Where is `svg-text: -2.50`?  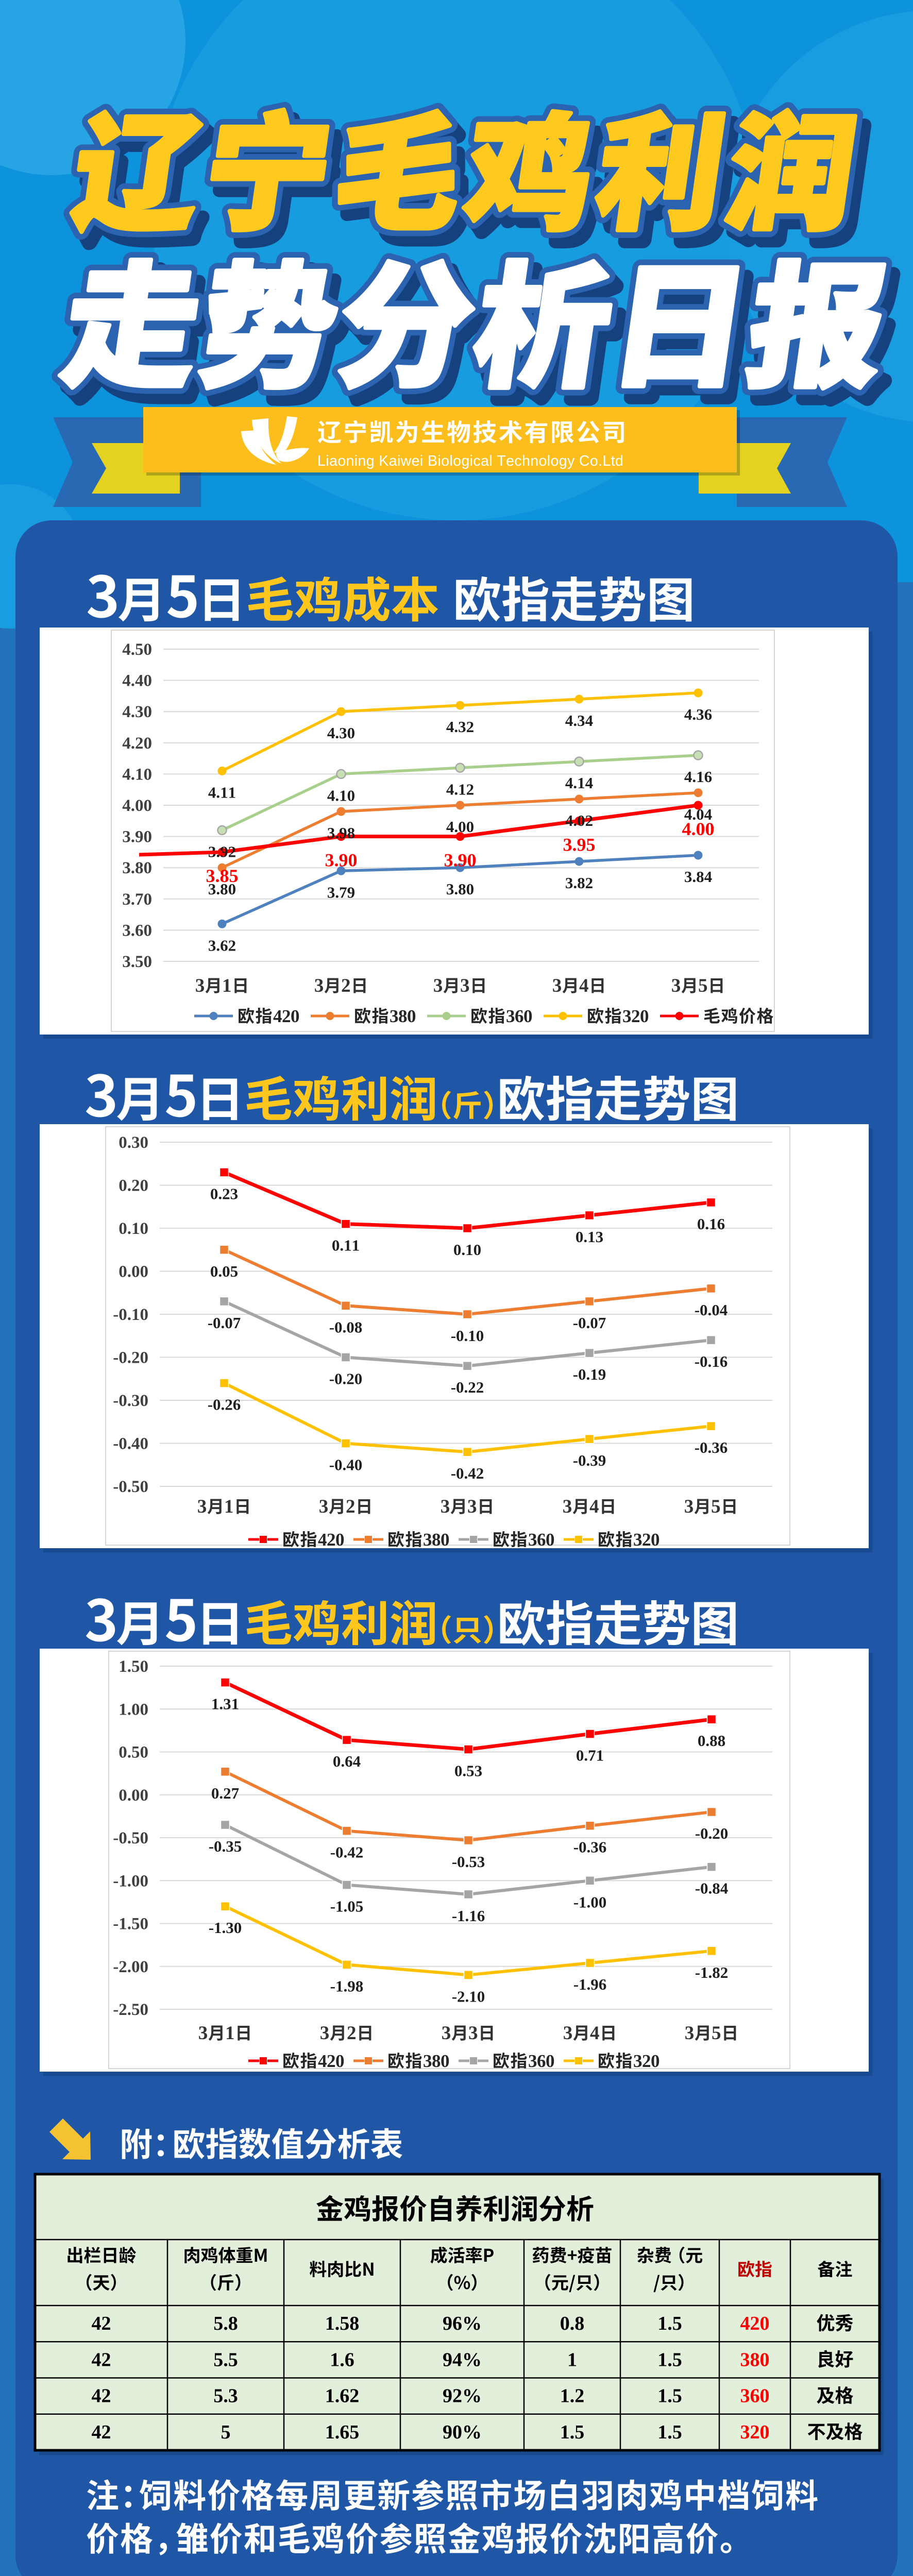
svg-text: -2.50 is located at coordinates (130, 2010).